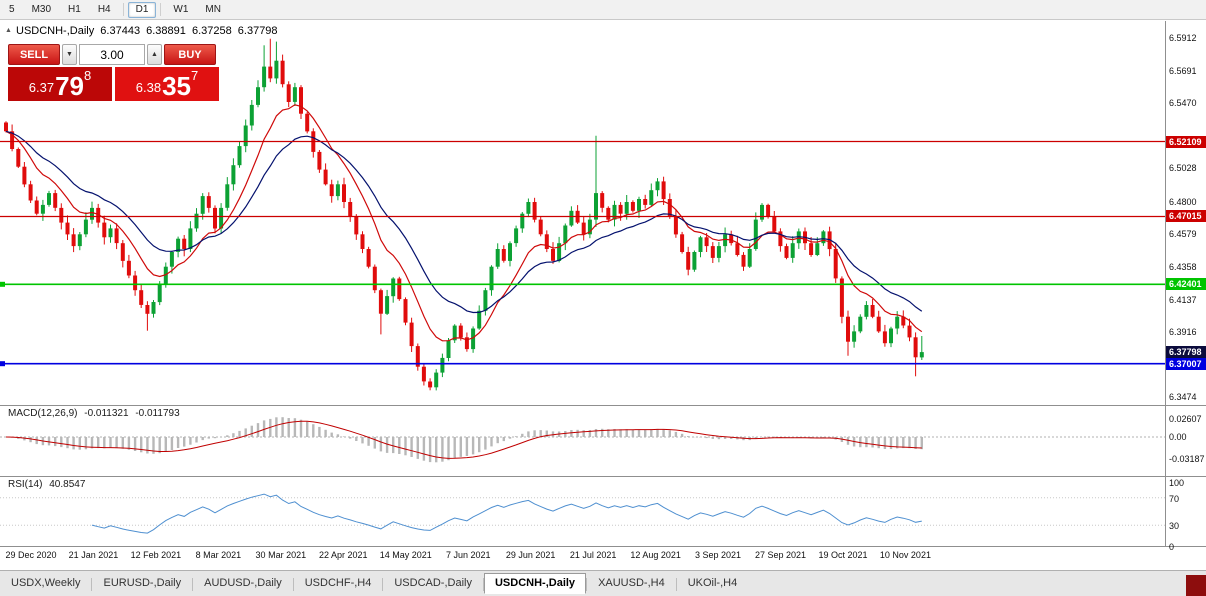 This screenshot has width=1206, height=596. I want to click on ohlc-open: 6.37443, so click(120, 31).